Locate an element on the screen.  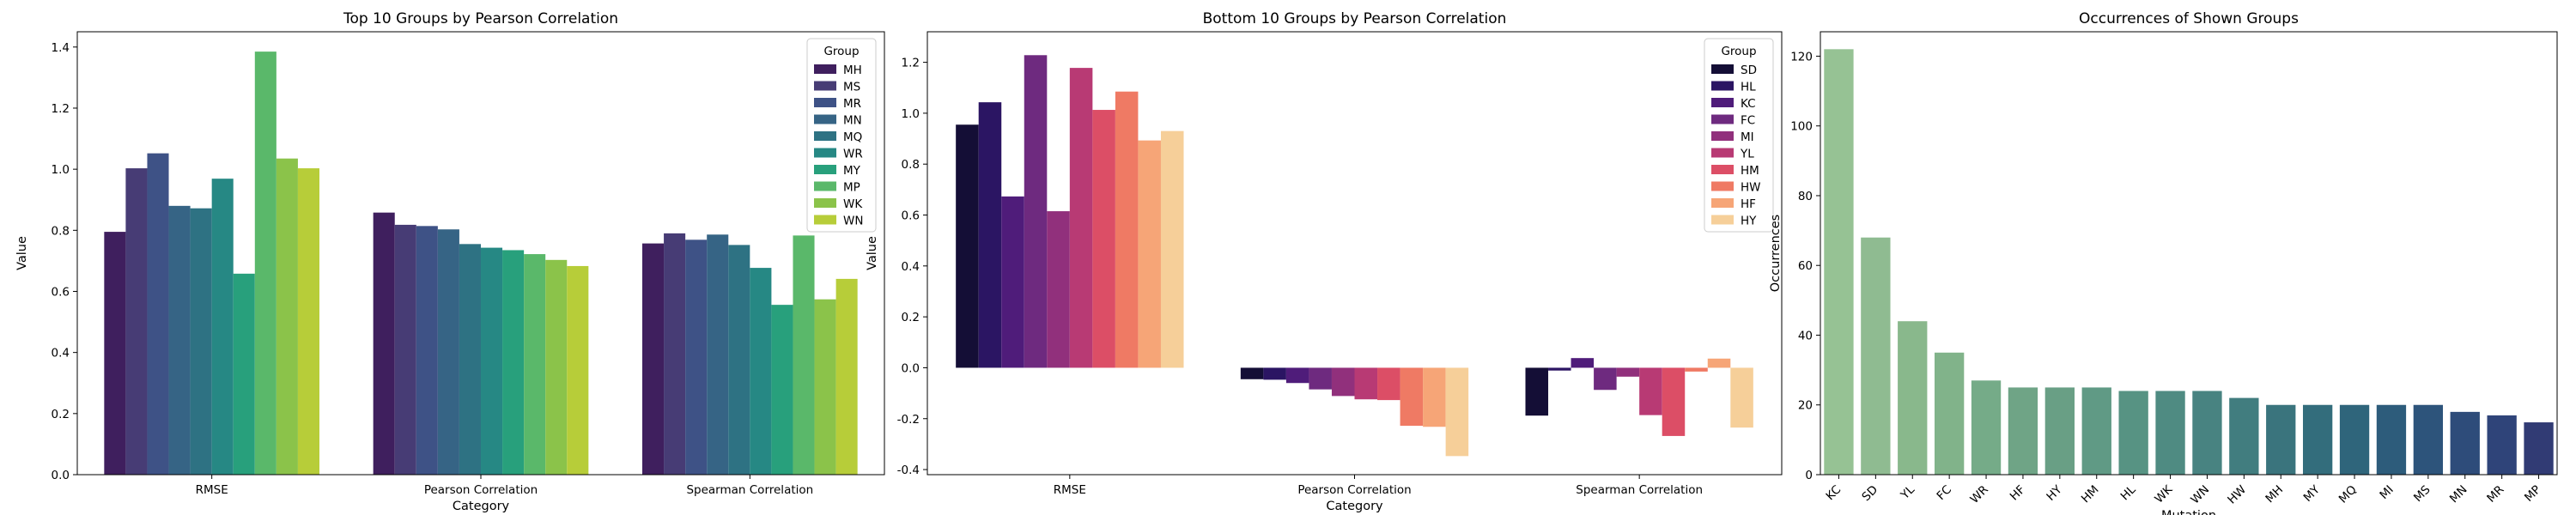
x-tick-label: MP is located at coordinates (2532, 494).